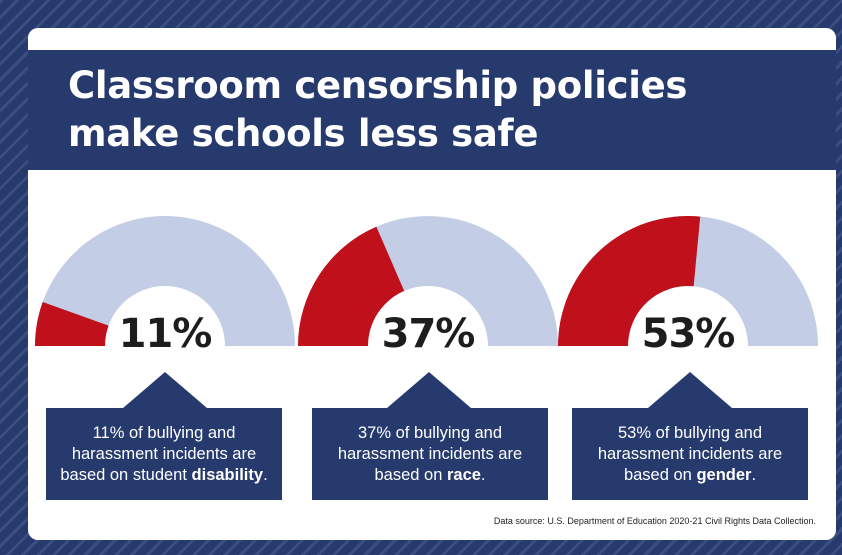 This screenshot has width=842, height=555. Describe the element at coordinates (688, 334) in the screenshot. I see `gauge-3-value-label: 53%` at that location.